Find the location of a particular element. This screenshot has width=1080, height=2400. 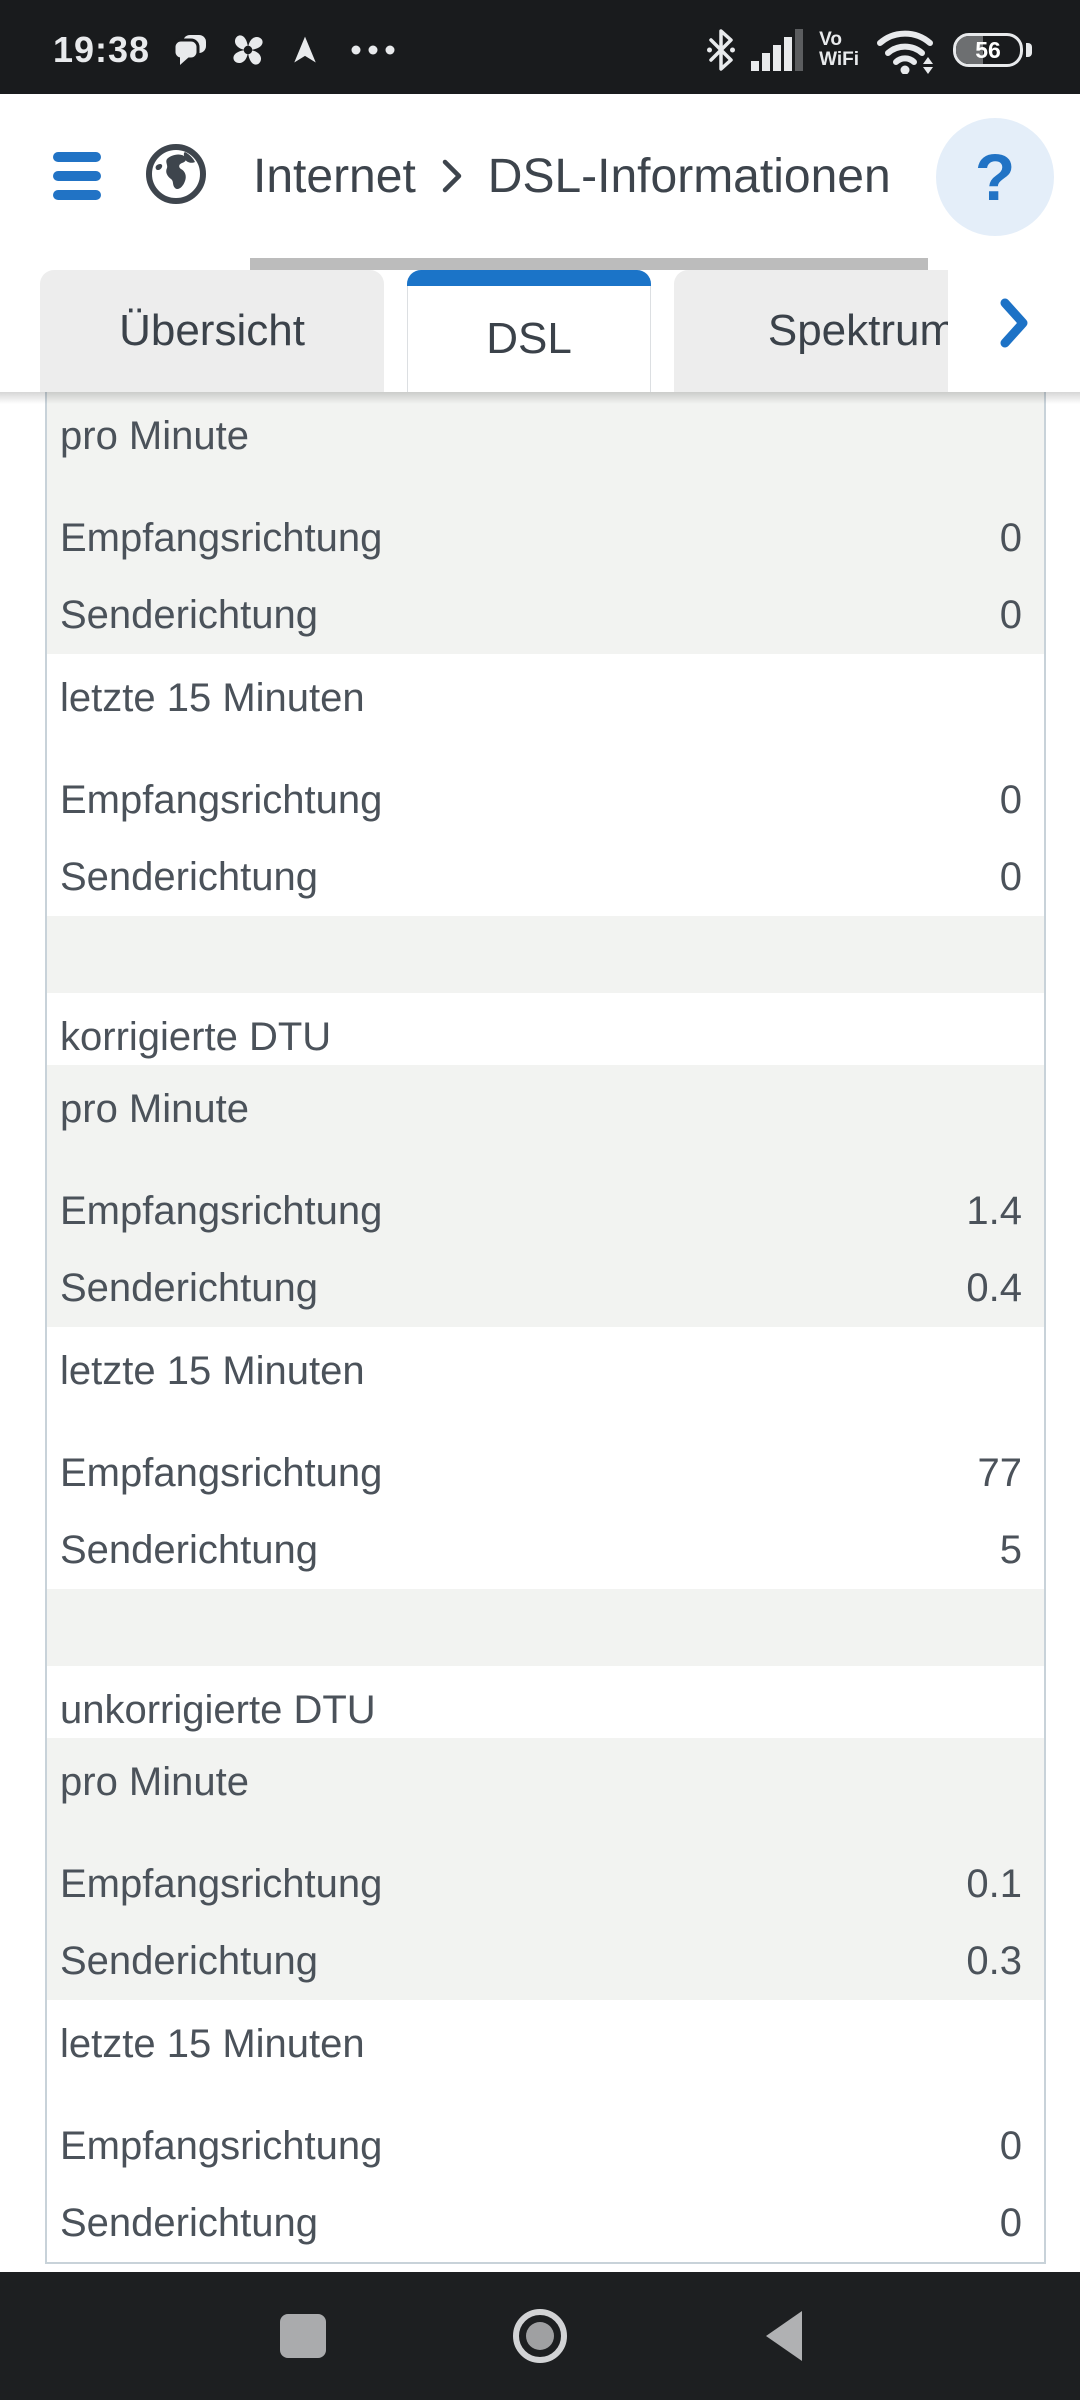

breadcrumb-section: Internet is located at coordinates (334, 176).